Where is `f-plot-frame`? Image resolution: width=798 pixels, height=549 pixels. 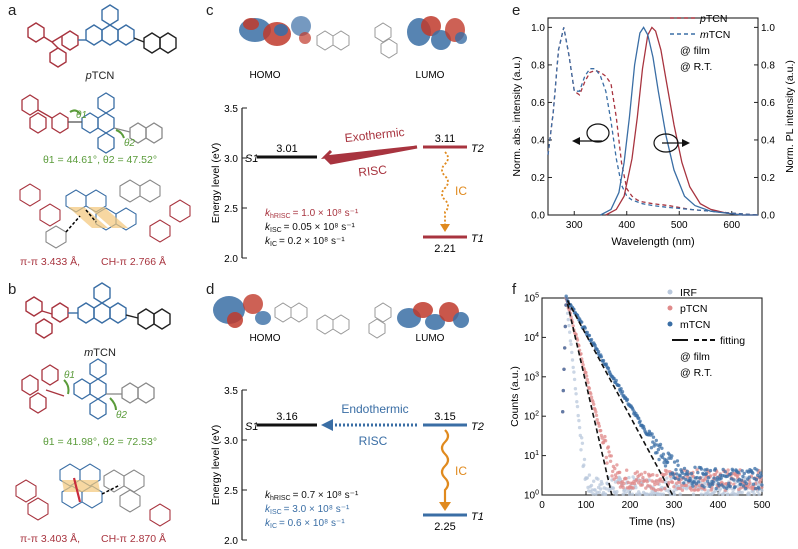 f-plot-frame is located at coordinates (652, 396).